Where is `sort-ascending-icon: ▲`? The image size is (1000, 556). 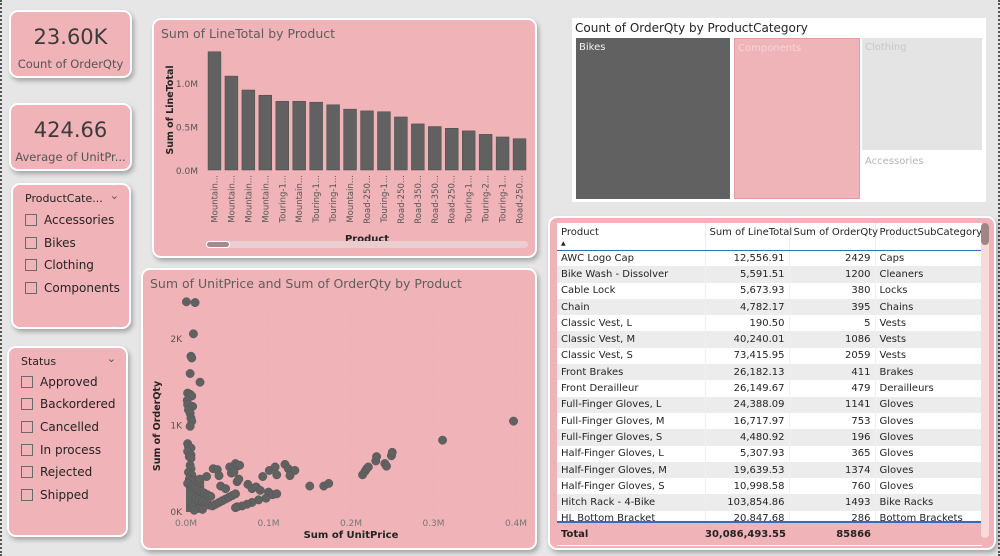 sort-ascending-icon: ▲ is located at coordinates (563, 243).